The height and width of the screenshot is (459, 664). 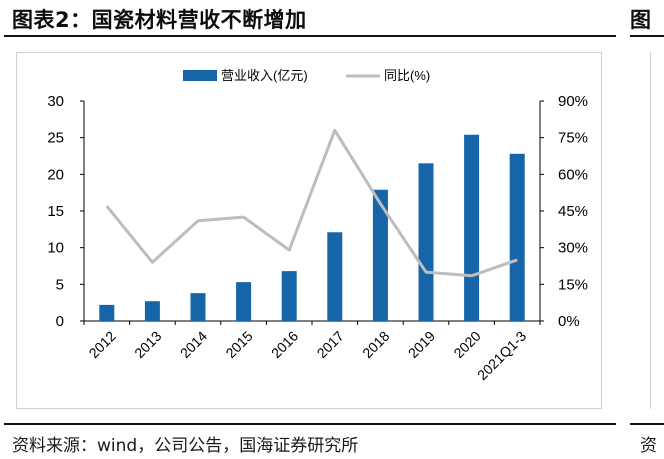 What do you see at coordinates (407, 75) in the screenshot?
I see `legend-growth-label: 同比(%)` at bounding box center [407, 75].